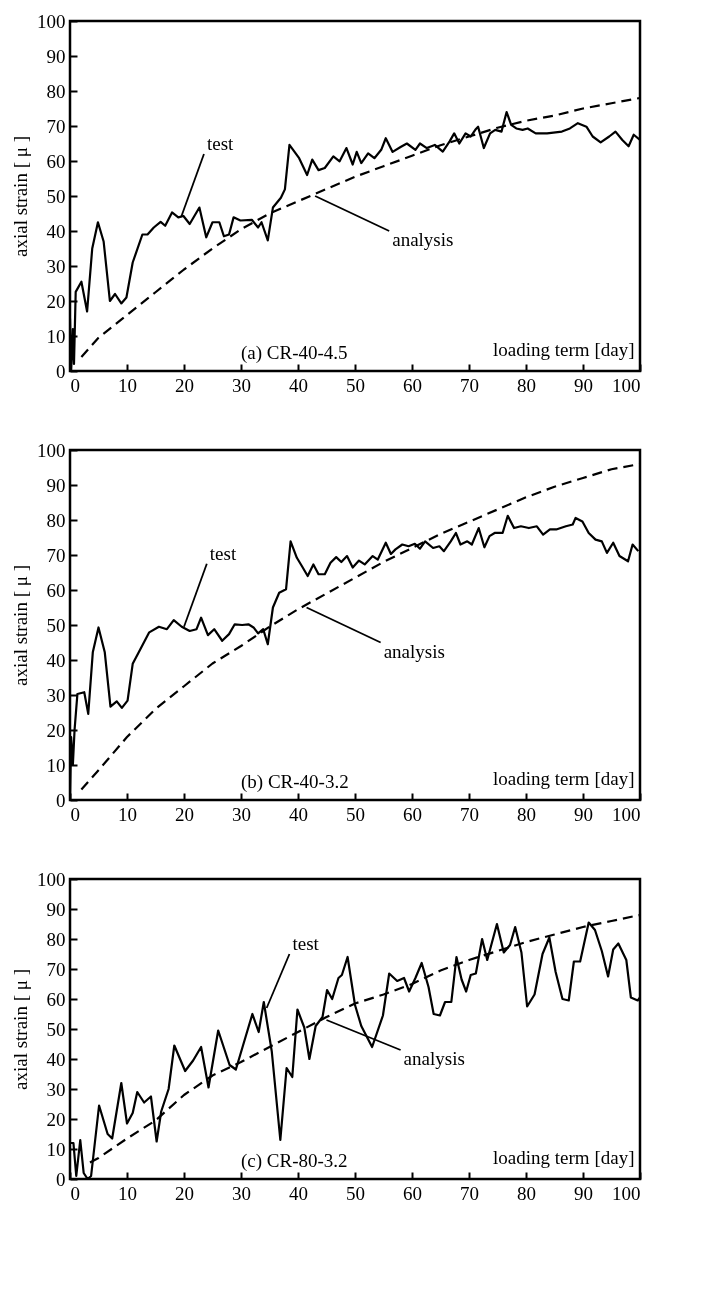 The height and width of the screenshot is (1290, 707). Describe the element at coordinates (294, 353) in the screenshot. I see `annotation: (a) CR-40-4.5` at that location.